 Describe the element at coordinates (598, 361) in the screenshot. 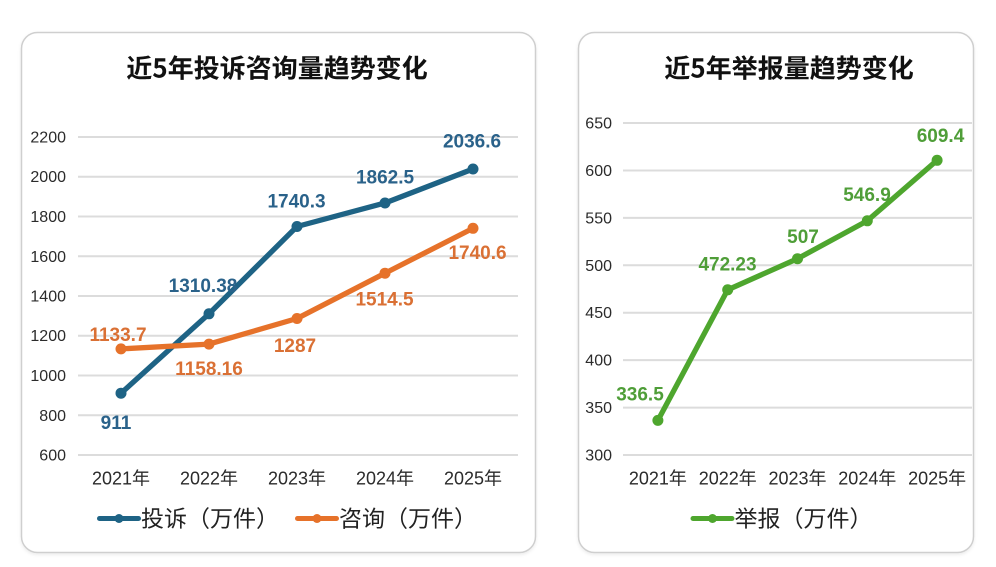

I see `svg-text: 400` at that location.